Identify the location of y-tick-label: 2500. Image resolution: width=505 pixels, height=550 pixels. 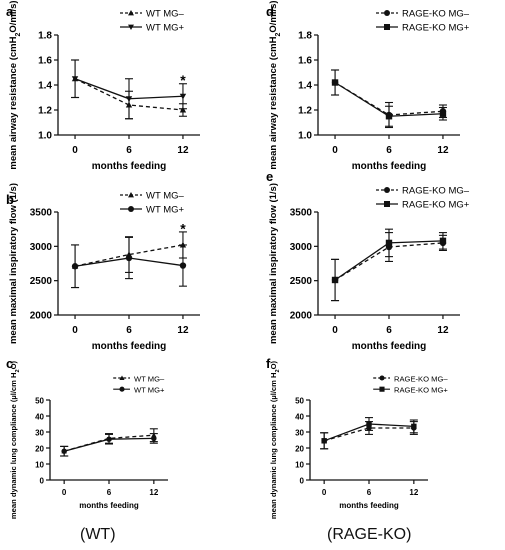
(301, 281).